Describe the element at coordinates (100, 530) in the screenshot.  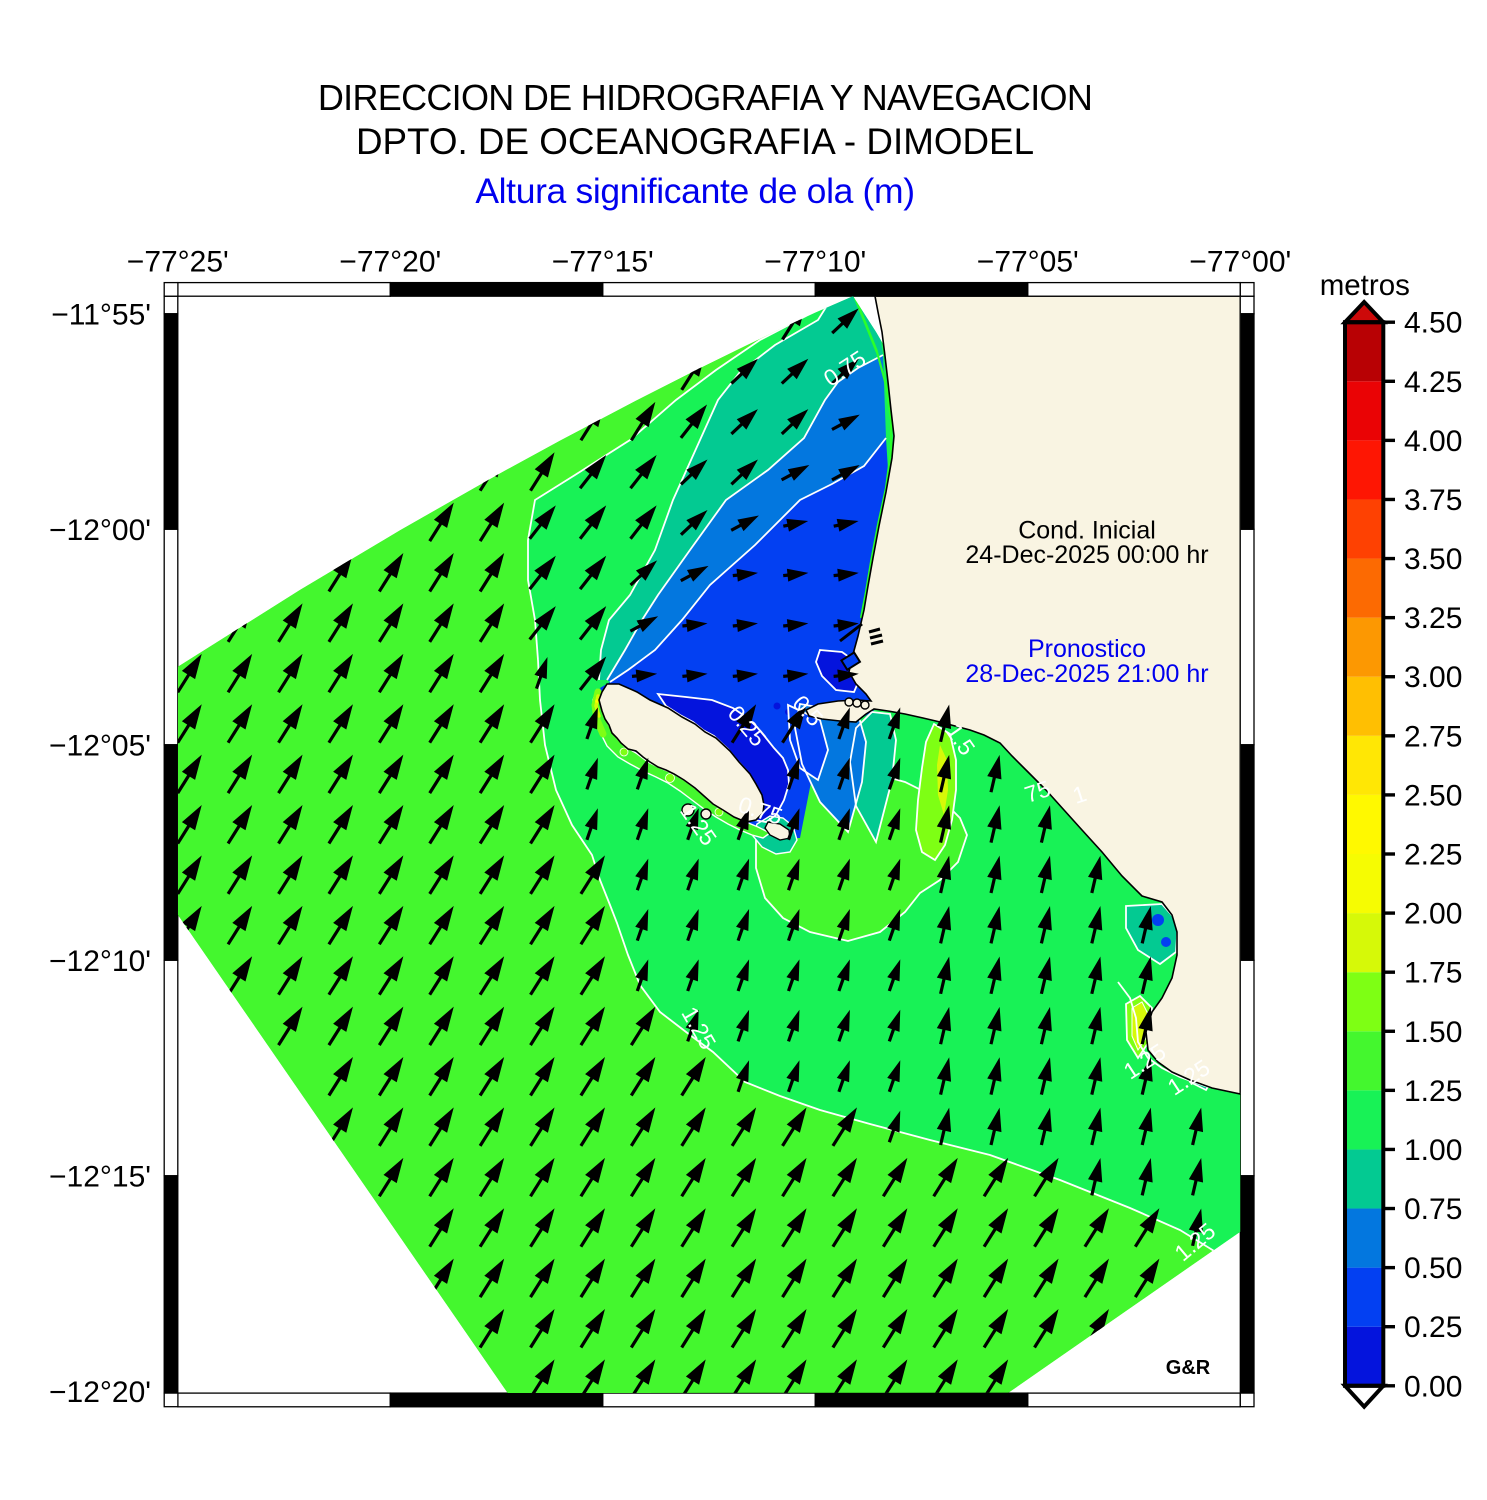
I see `svg-text: −12°00'` at that location.